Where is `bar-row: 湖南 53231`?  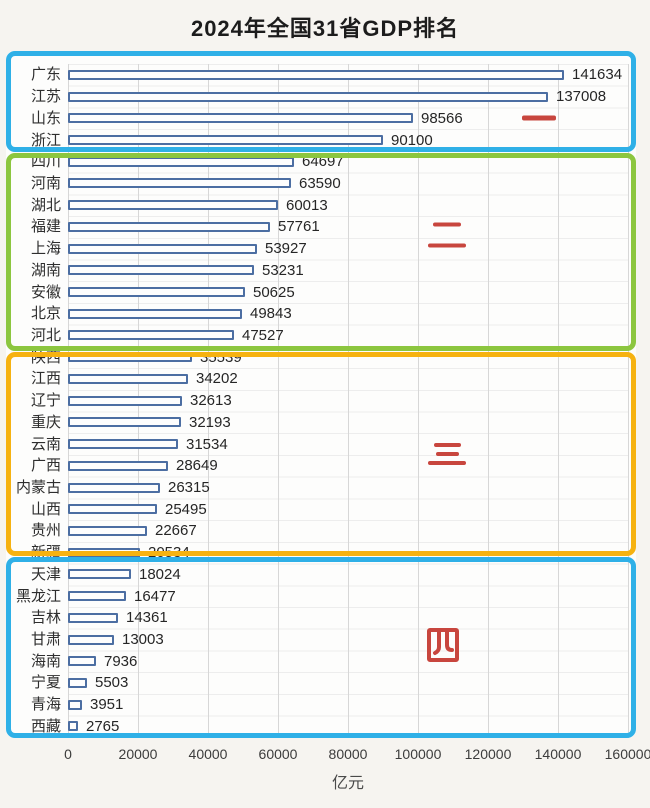 bar-row: 湖南 53231 is located at coordinates (325, 270).